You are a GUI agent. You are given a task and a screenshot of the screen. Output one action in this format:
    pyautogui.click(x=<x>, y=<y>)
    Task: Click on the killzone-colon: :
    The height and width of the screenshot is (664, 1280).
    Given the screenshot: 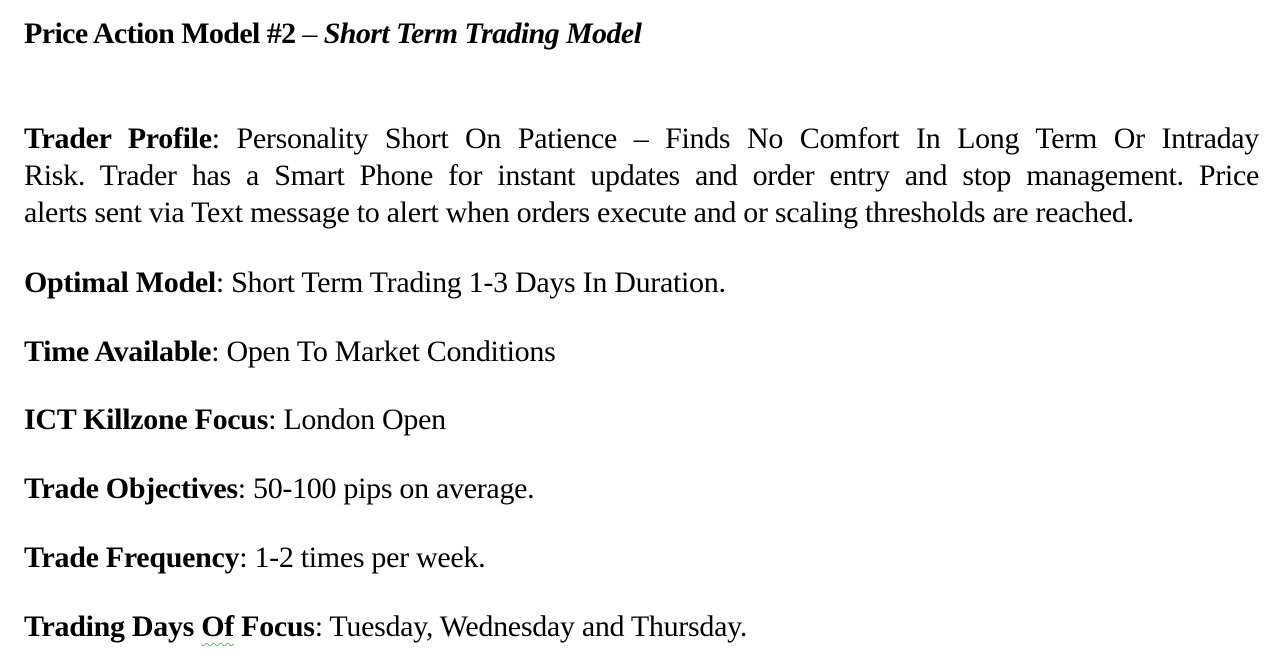 What is the action you would take?
    pyautogui.click(x=272, y=419)
    